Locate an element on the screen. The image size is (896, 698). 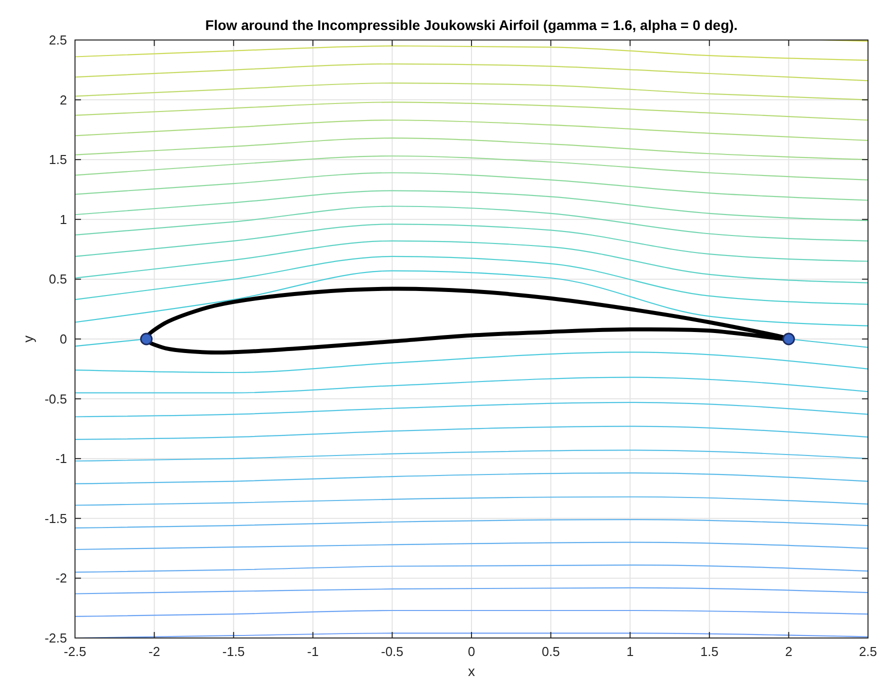
y-tick-label: 1.5 is located at coordinates (57, 160).